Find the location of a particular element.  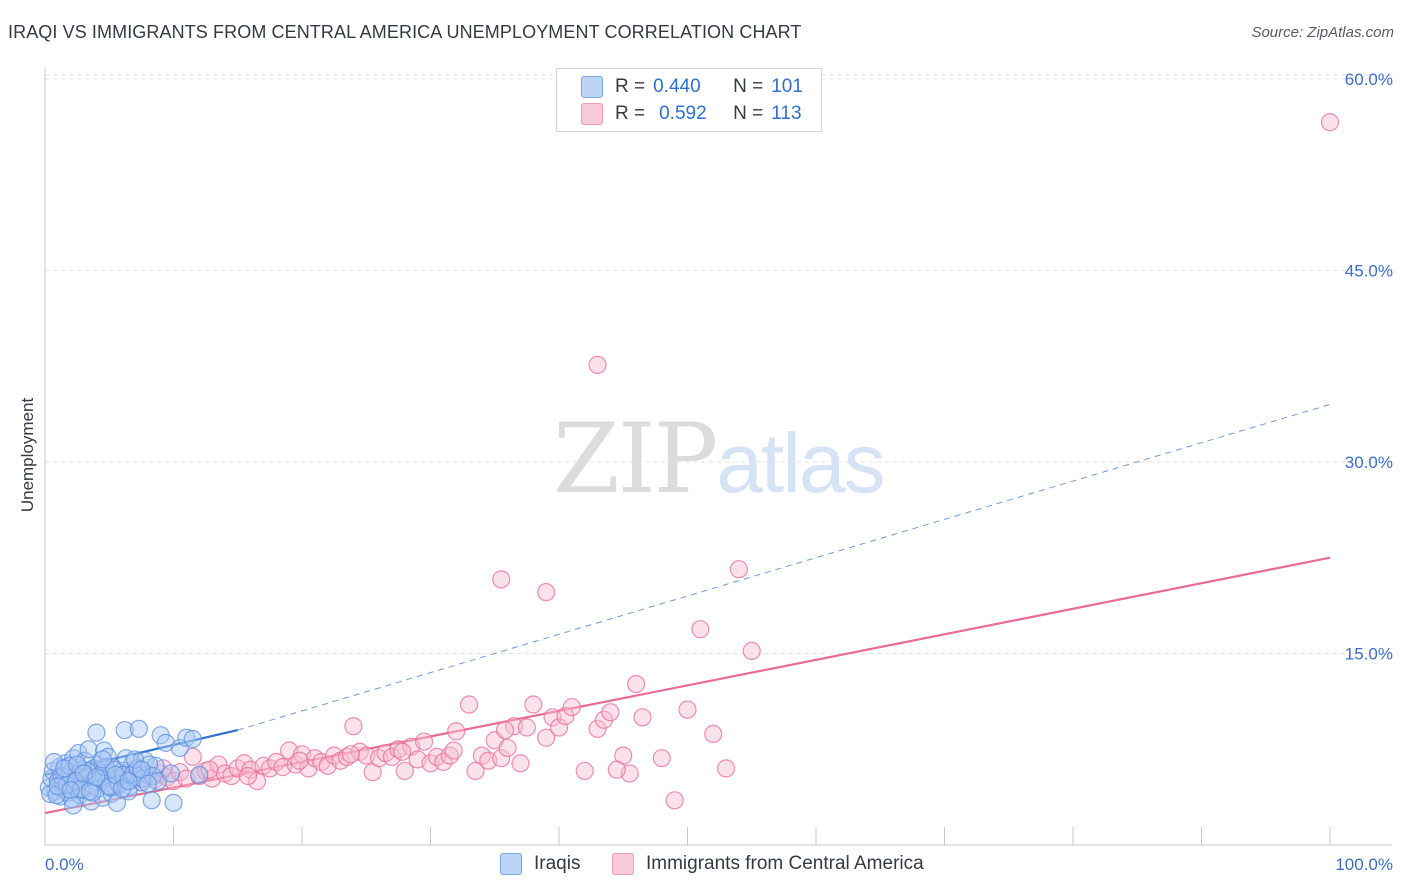

watermark-zip: ZIP is located at coordinates (635, 459).